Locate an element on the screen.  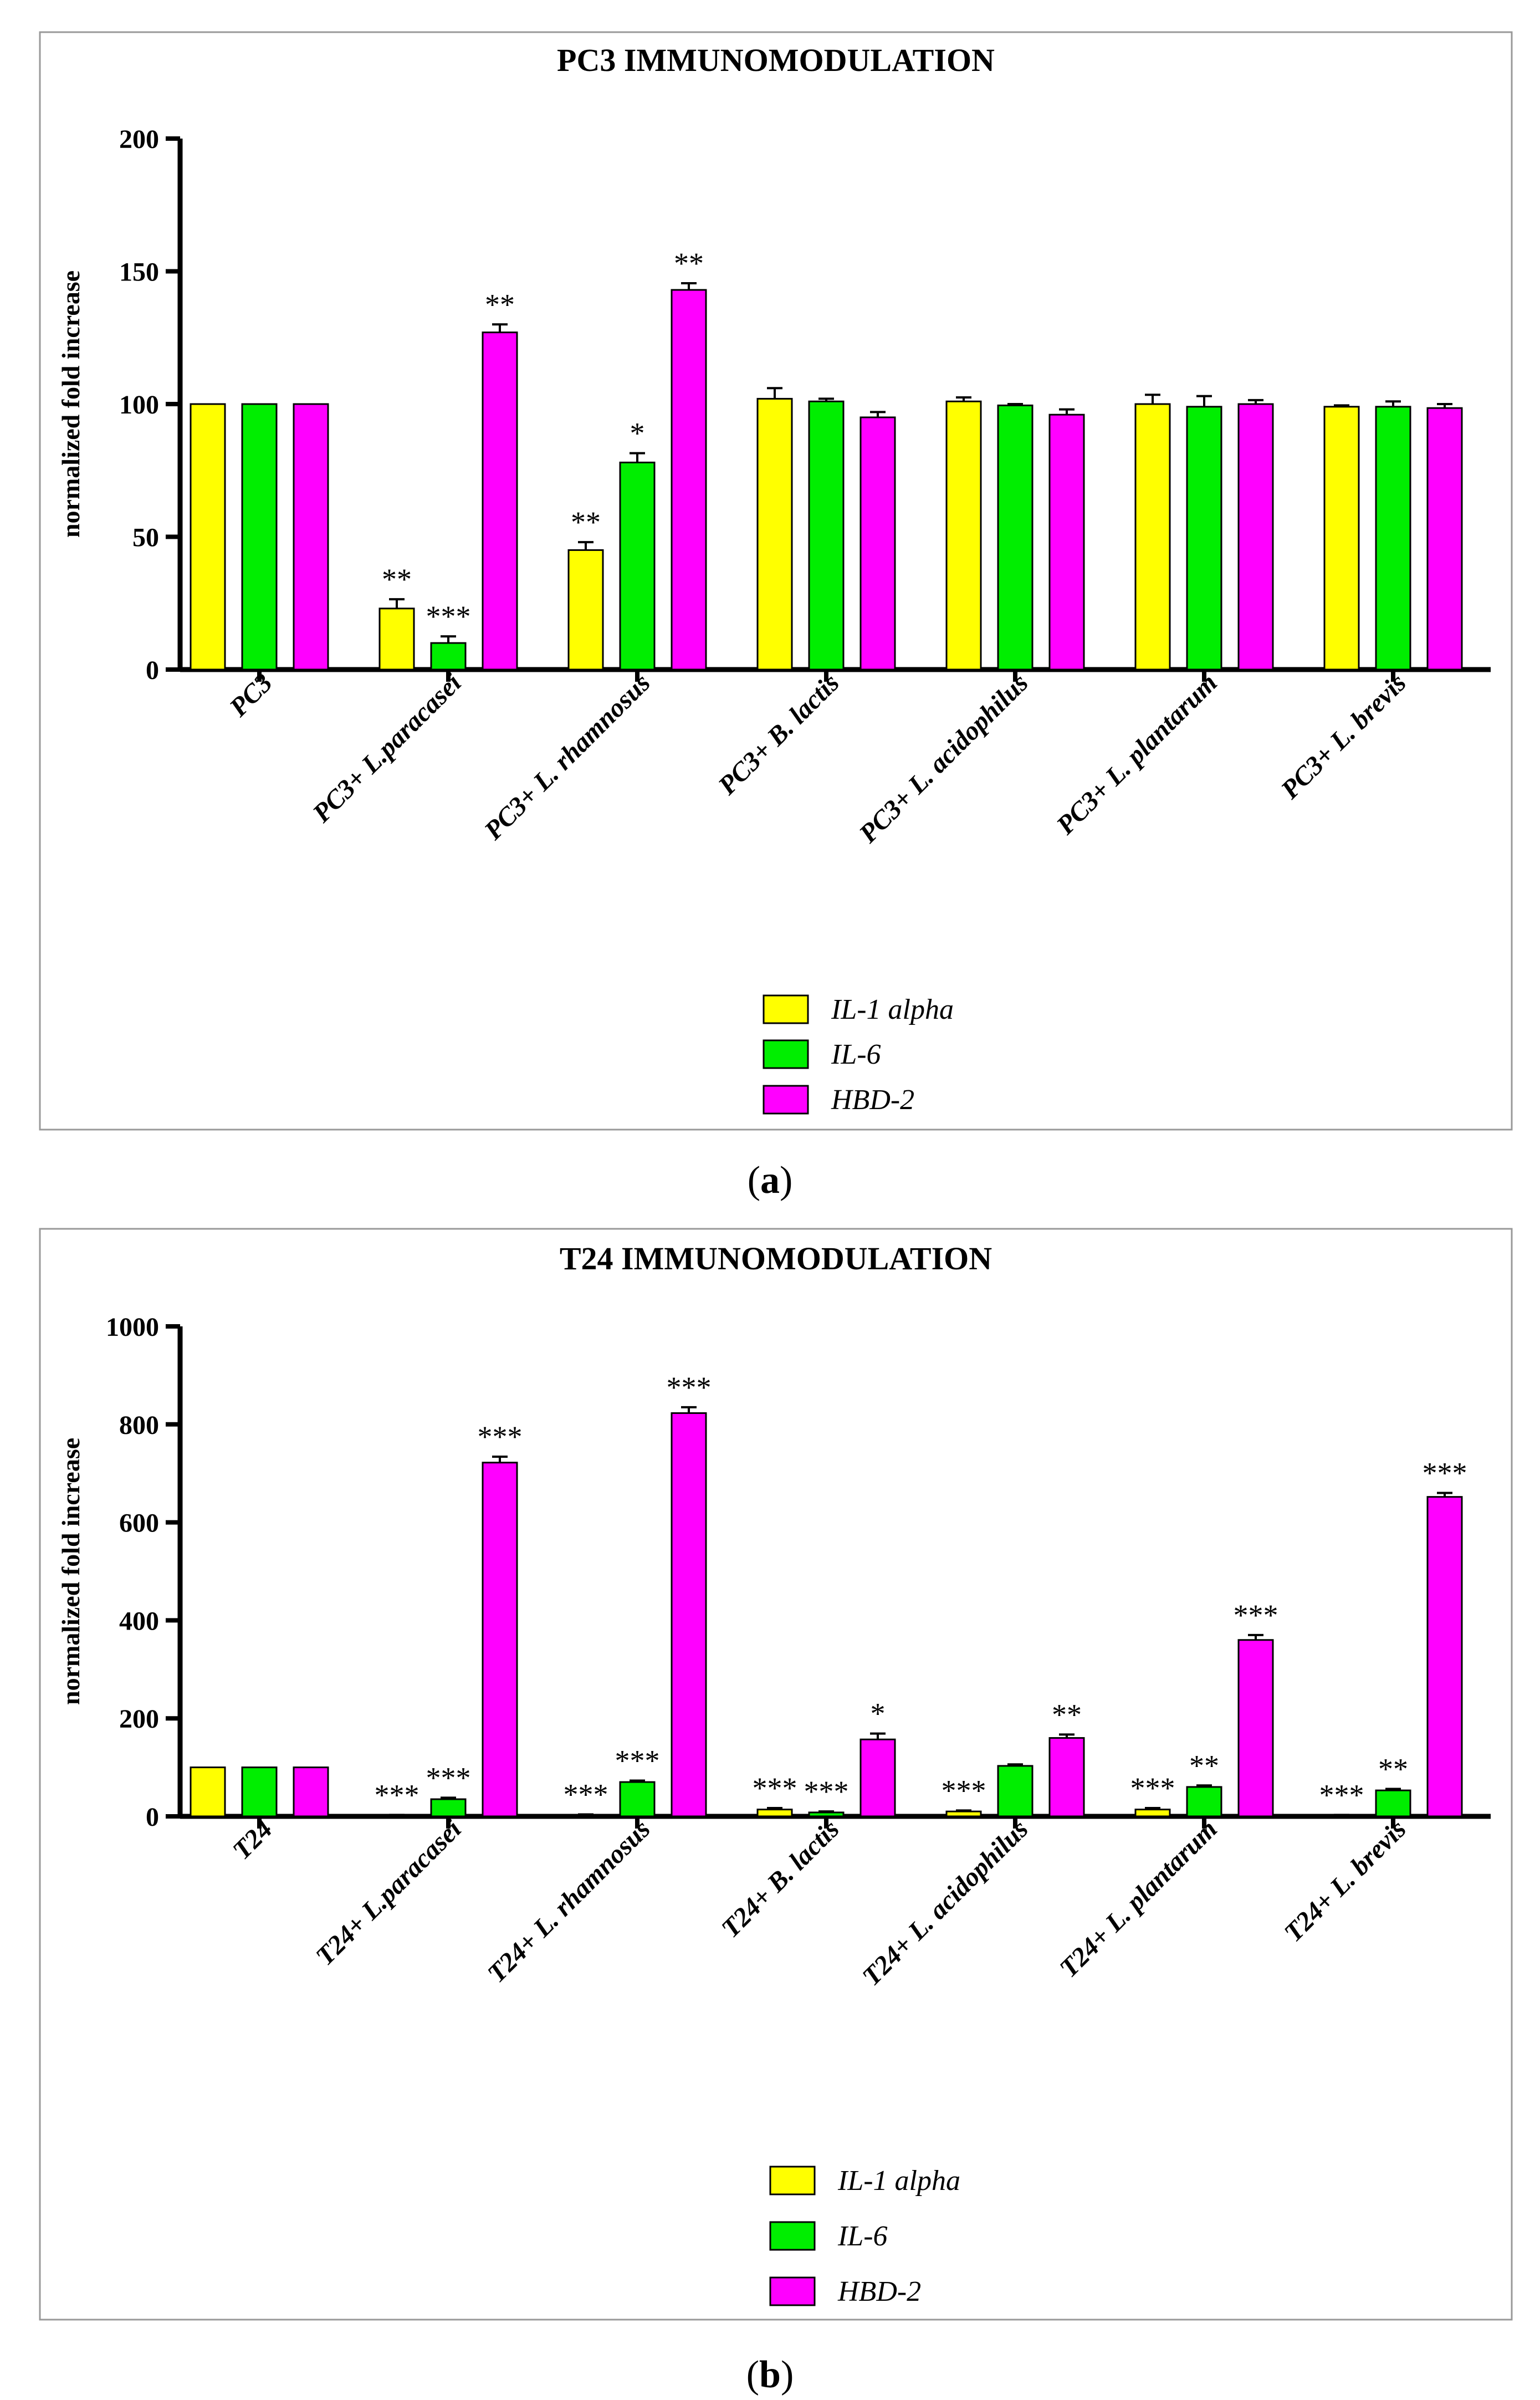
chart-title: PC3 IMMUNOMODULATION is located at coordinates (776, 60).